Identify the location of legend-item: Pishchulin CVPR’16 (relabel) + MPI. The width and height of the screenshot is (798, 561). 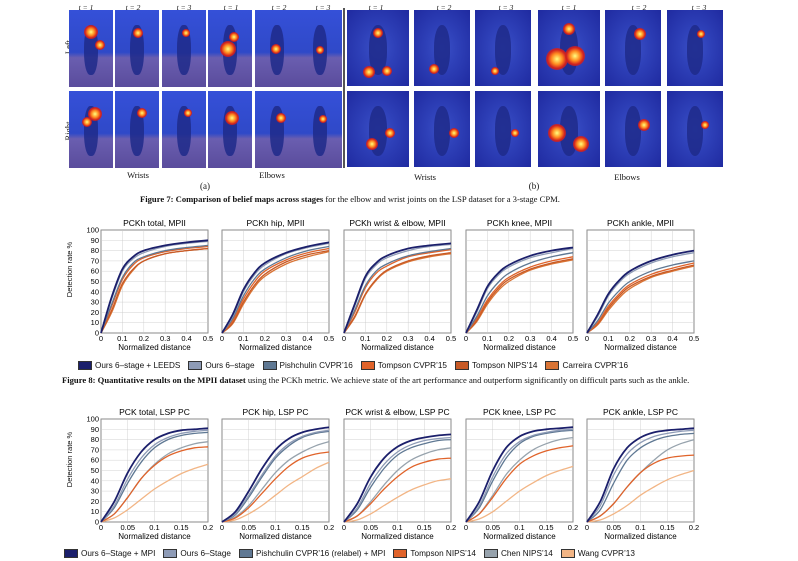
(311, 553).